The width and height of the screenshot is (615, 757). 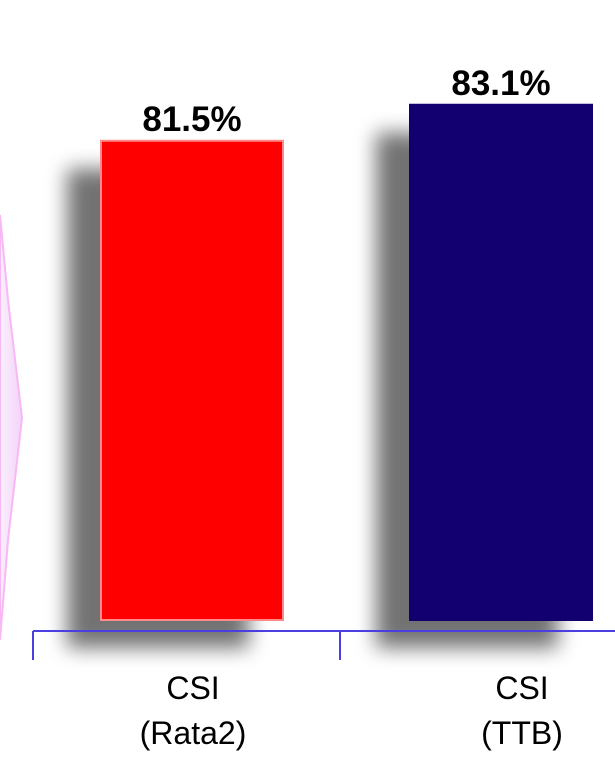 I want to click on category-label: (TTB), so click(x=522, y=733).